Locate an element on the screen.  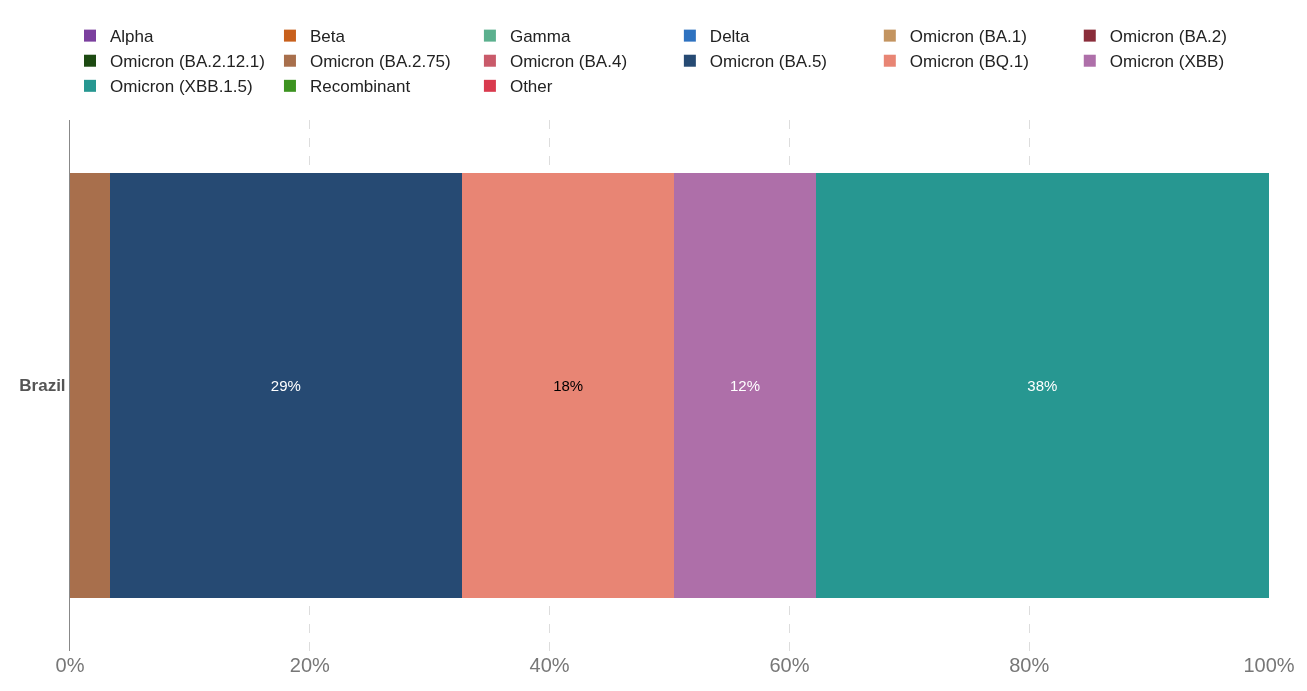
data-label: 29% is located at coordinates (285, 385).